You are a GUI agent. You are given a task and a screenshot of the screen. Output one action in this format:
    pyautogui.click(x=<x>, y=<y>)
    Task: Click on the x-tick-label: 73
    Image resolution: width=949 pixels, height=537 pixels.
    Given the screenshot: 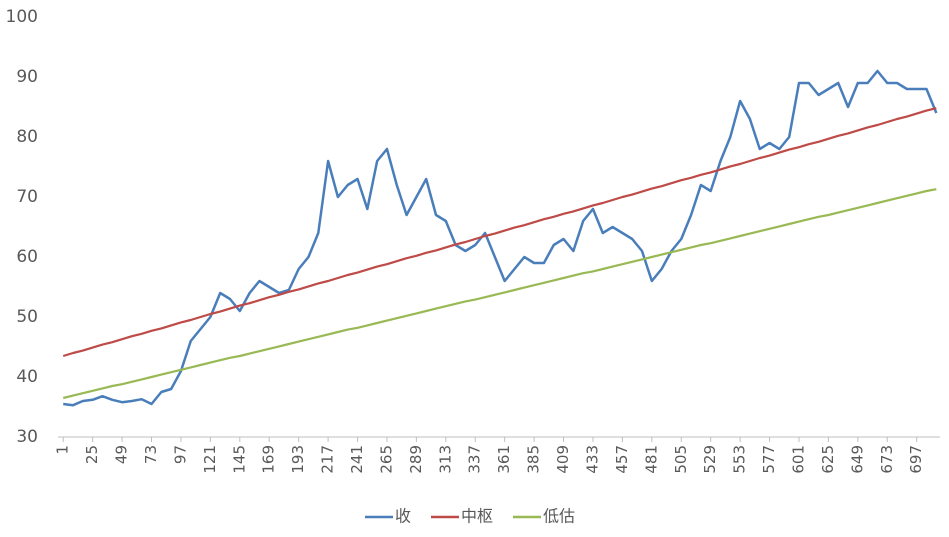 What is the action you would take?
    pyautogui.click(x=151, y=454)
    